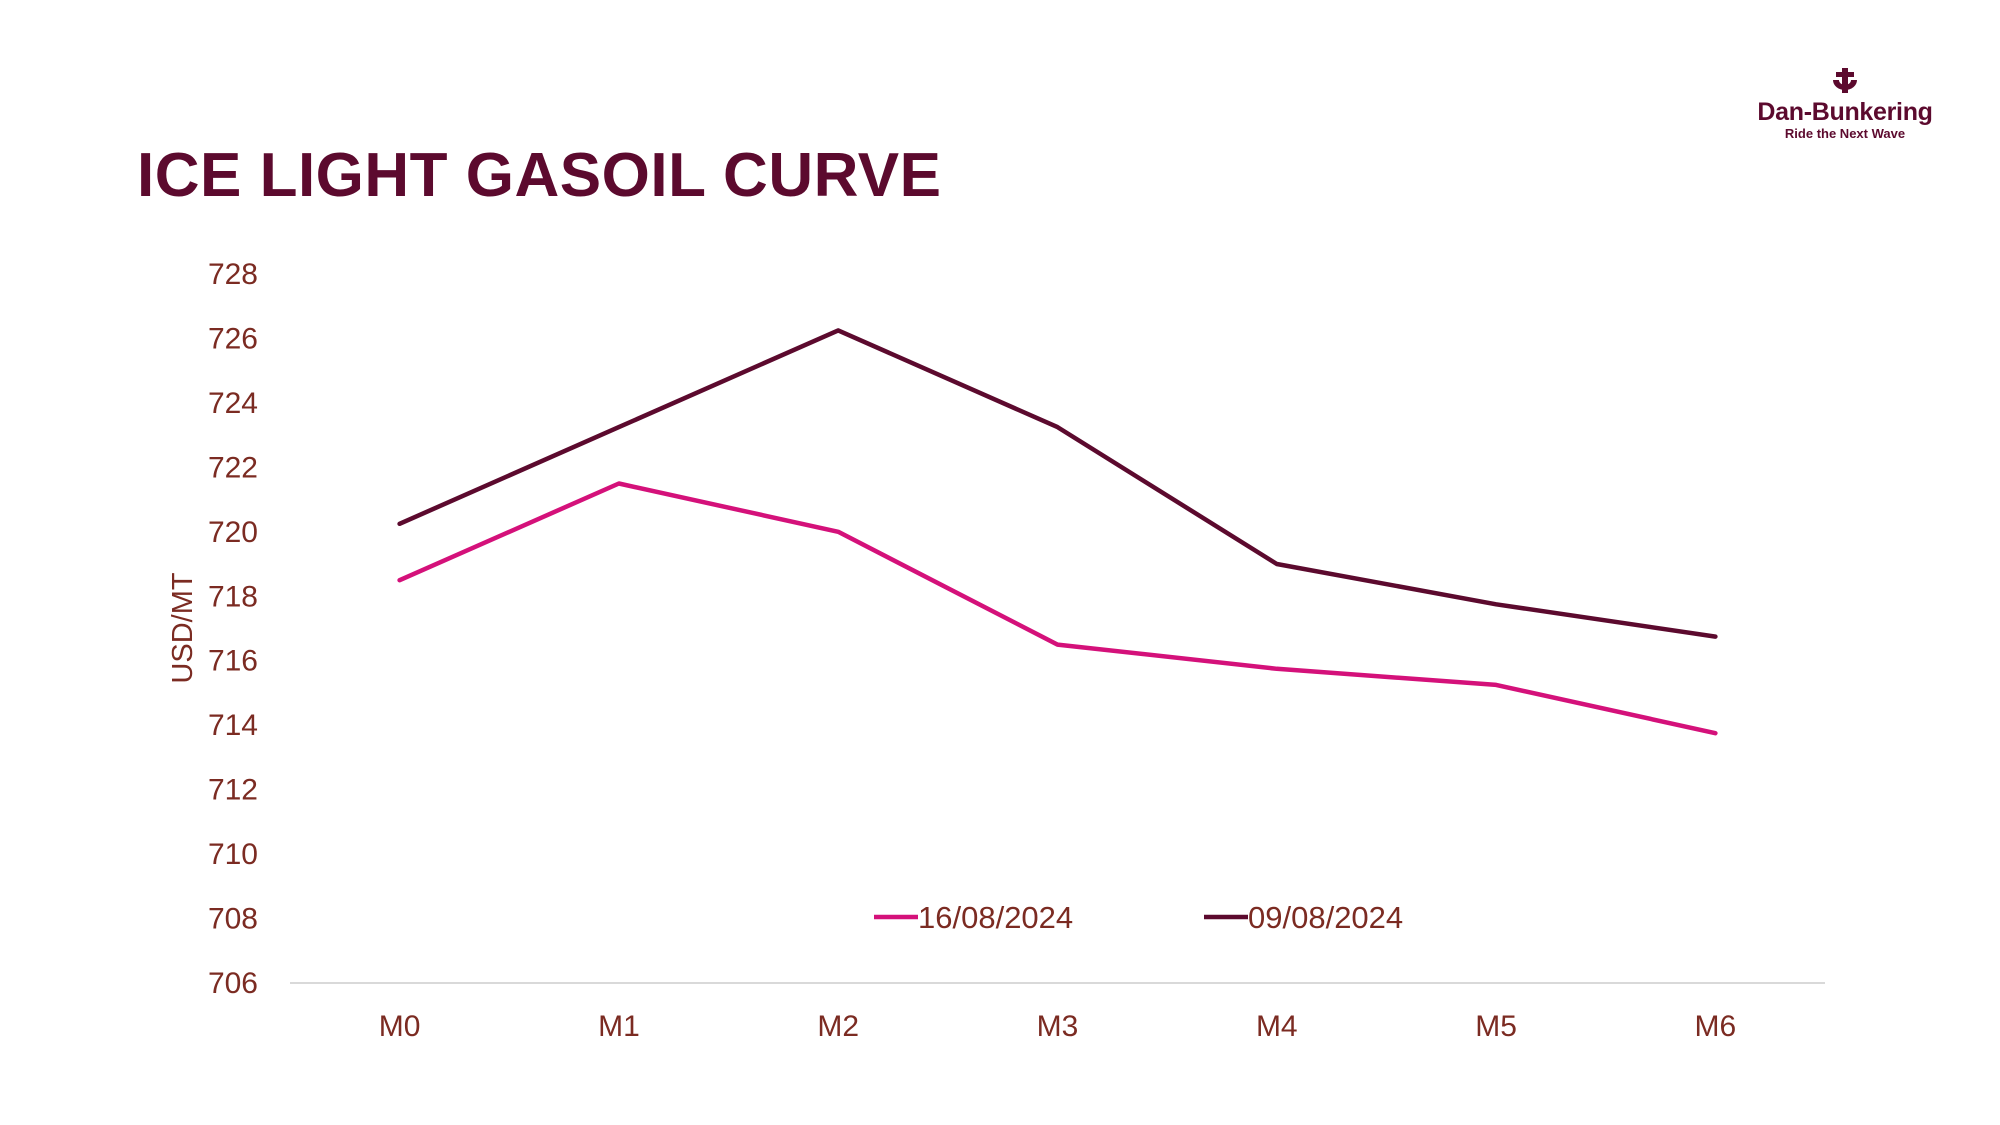 The image size is (2000, 1125). What do you see at coordinates (1325, 917) in the screenshot?
I see `legend-label: 09/08/2024` at bounding box center [1325, 917].